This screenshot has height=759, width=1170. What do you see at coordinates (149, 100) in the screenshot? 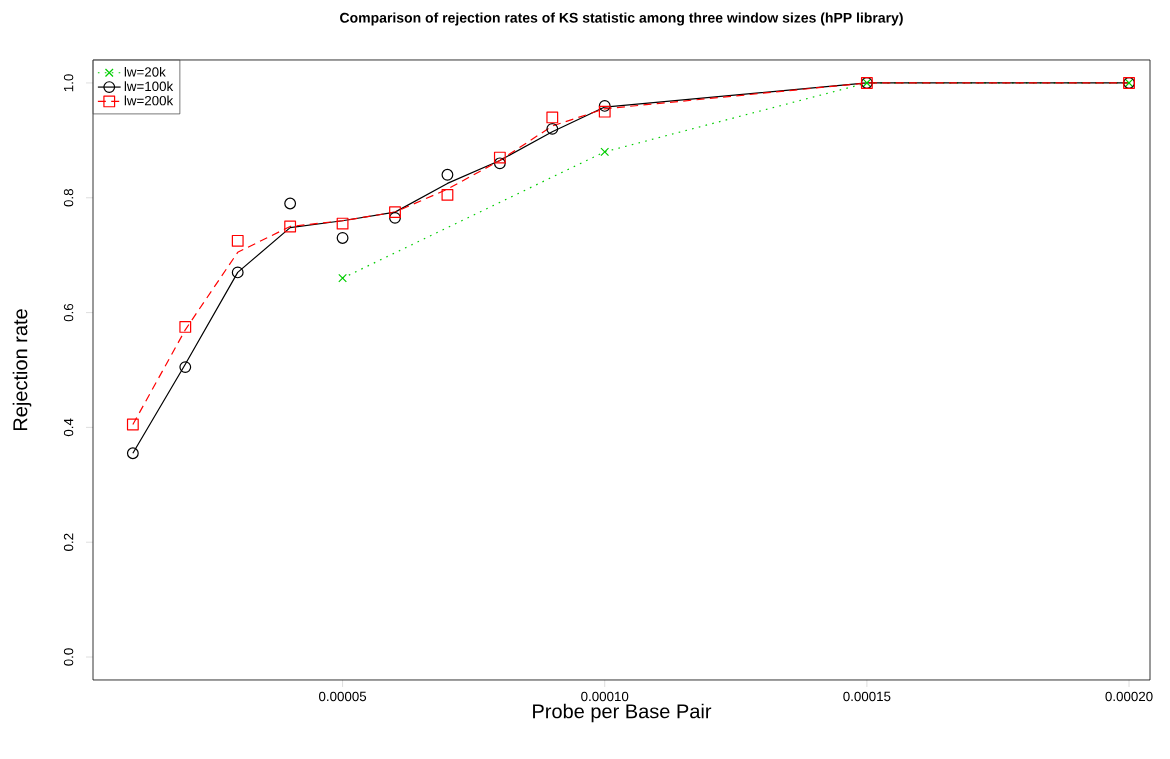
I see `legend-label: lw=200k` at bounding box center [149, 100].